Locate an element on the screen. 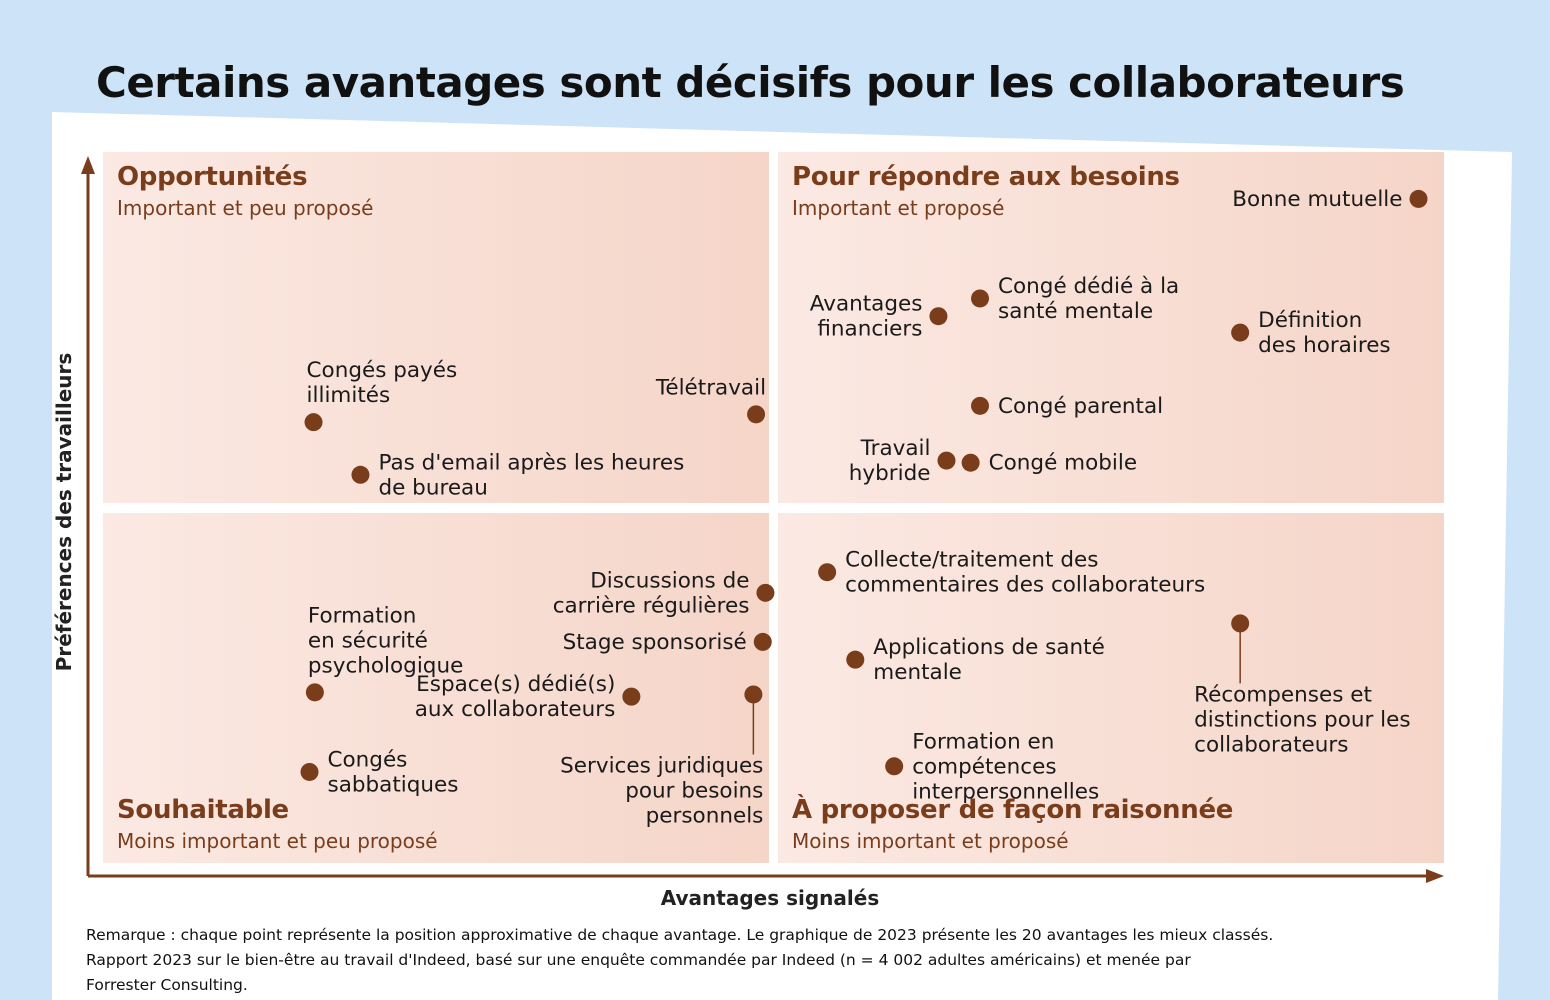  point-group-travail: Travail hybride is located at coordinates (902, 461).